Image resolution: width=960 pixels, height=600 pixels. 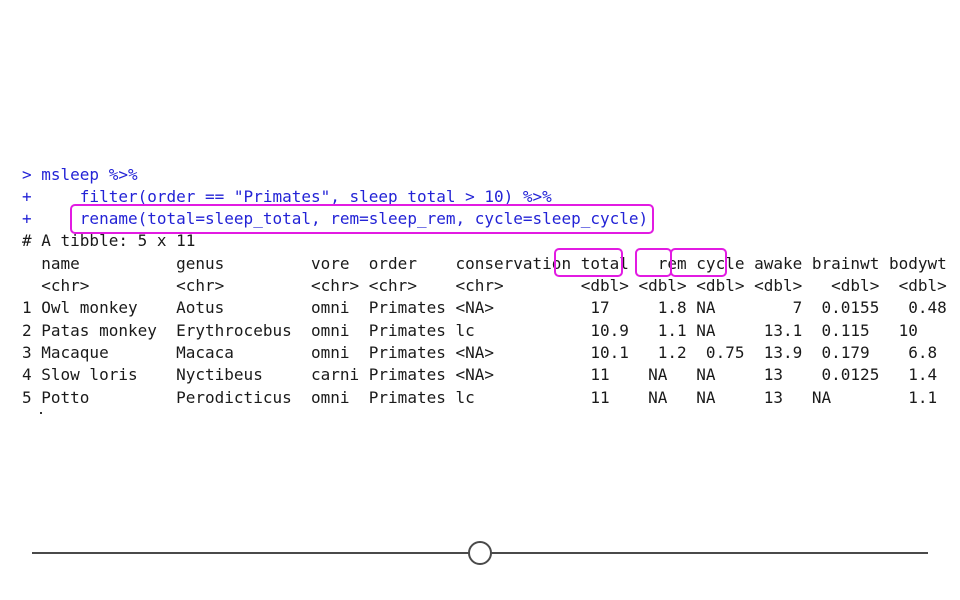 I want to click on rem-column-highlight, so click(x=653, y=262).